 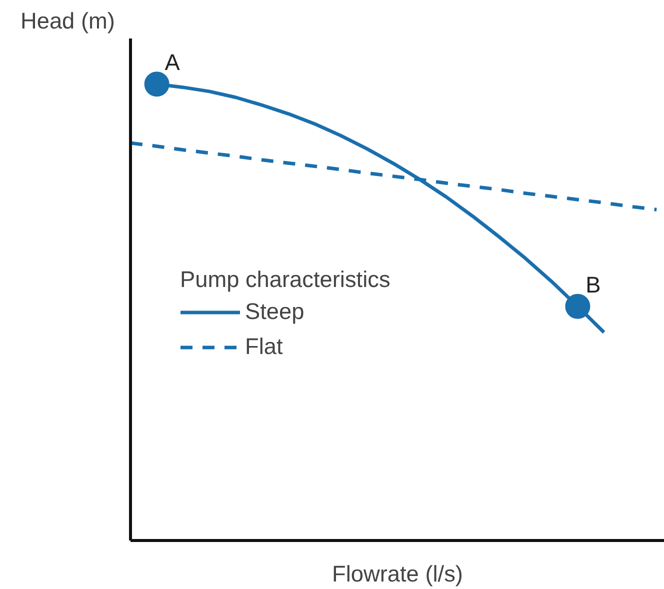 What do you see at coordinates (67, 21) in the screenshot?
I see `y-axis-title: Head (m)` at bounding box center [67, 21].